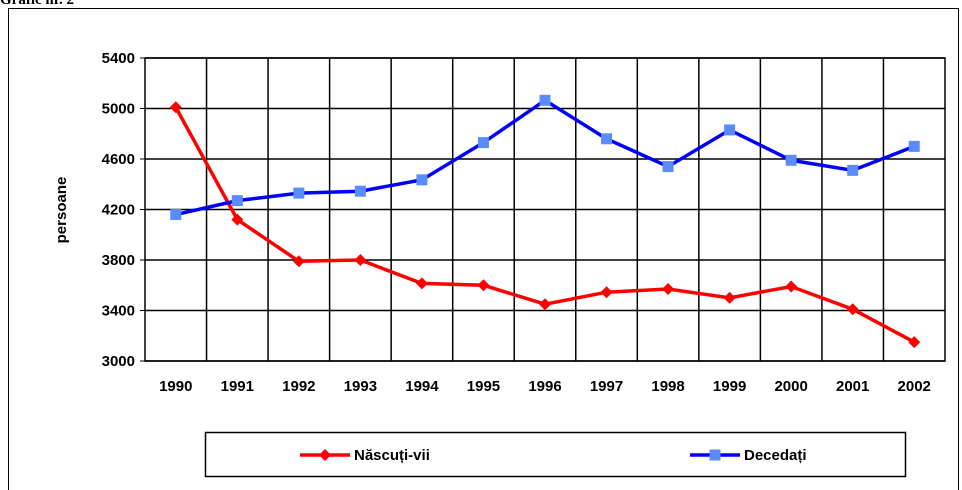  I want to click on legend-label: Născuți-vii, so click(392, 455).